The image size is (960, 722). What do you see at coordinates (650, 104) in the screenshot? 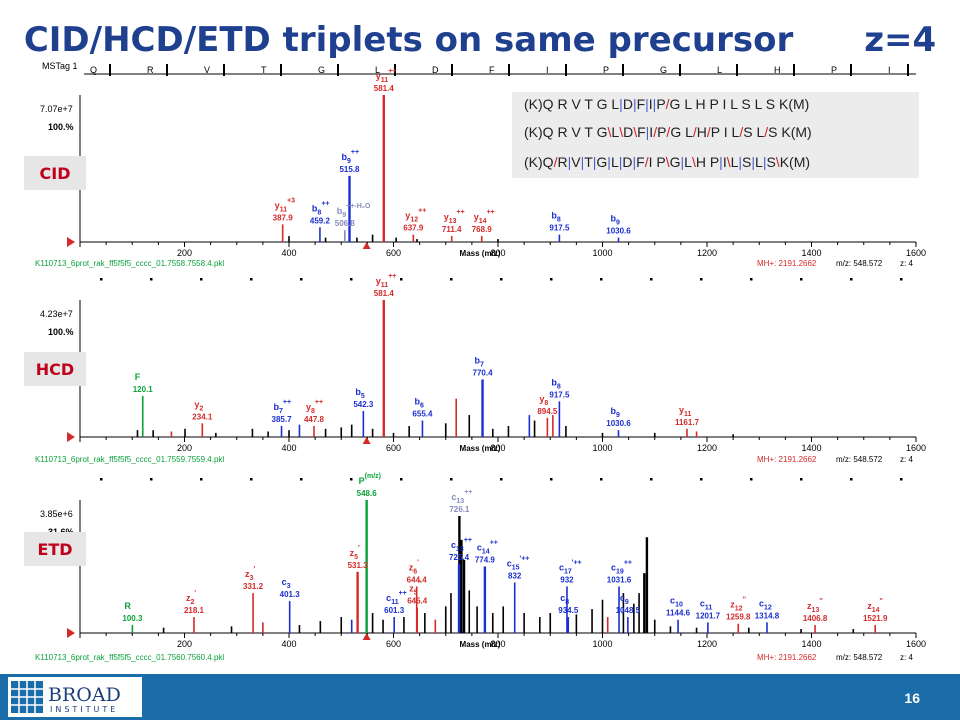
I see `sequence-token: I` at bounding box center [650, 104].